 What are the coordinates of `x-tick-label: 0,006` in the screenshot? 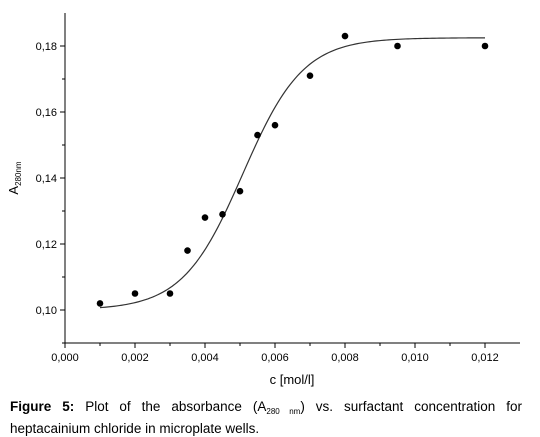 It's located at (275, 358).